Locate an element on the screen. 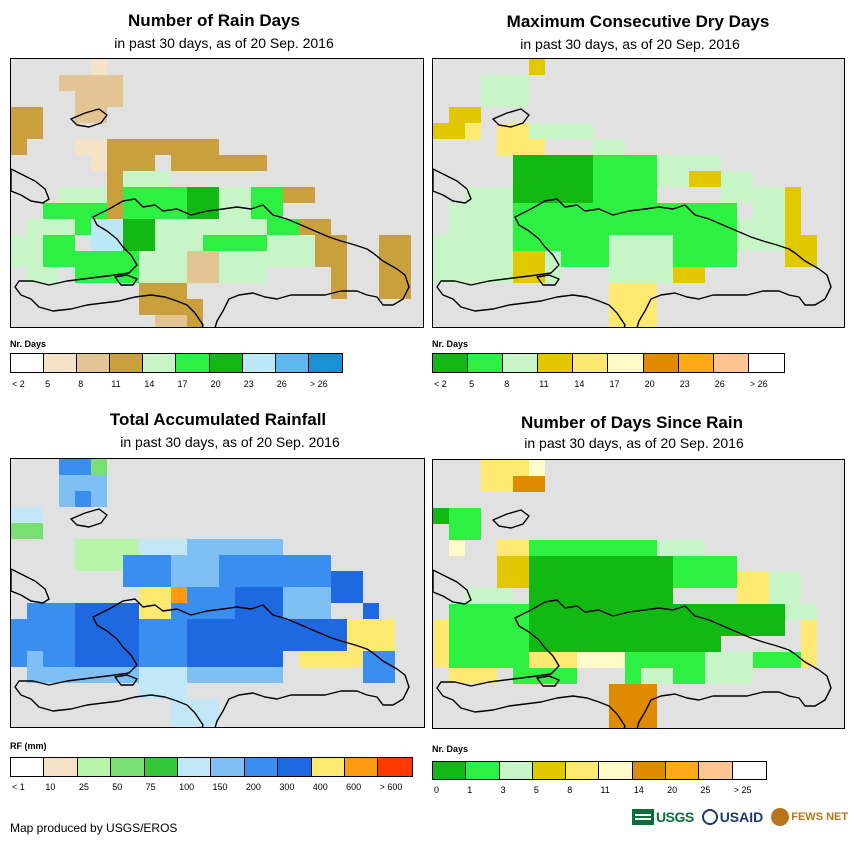  panel-subtitle-dry-days: in past 30 days, as of 20 Sep. 2016 is located at coordinates (630, 44).